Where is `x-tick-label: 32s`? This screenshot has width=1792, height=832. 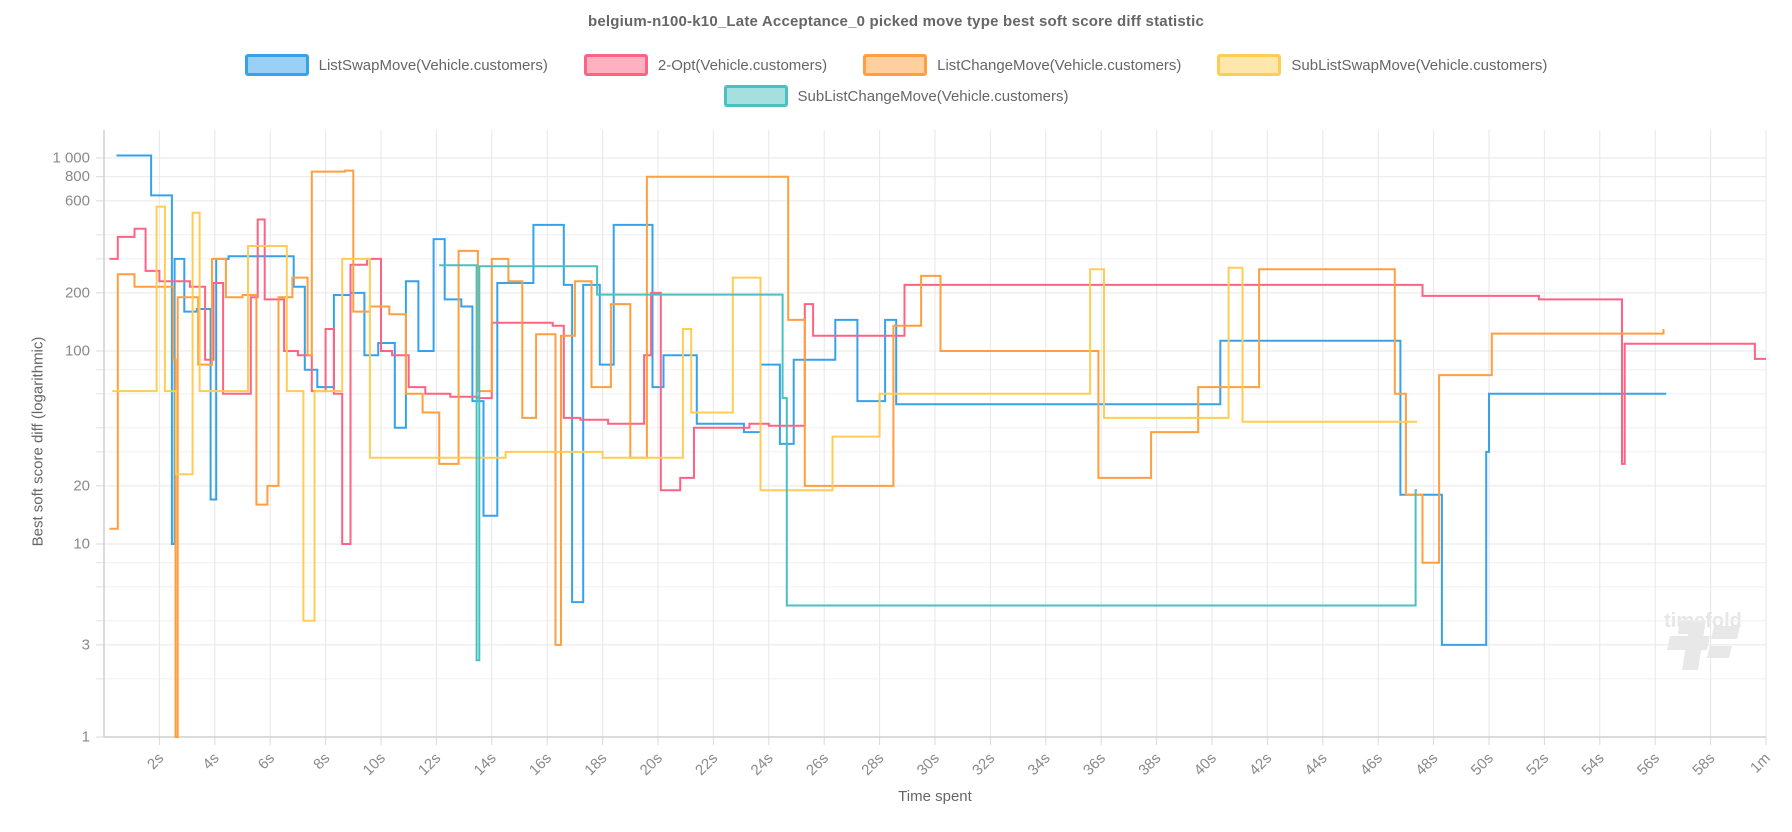 x-tick-label: 32s is located at coordinates (983, 764).